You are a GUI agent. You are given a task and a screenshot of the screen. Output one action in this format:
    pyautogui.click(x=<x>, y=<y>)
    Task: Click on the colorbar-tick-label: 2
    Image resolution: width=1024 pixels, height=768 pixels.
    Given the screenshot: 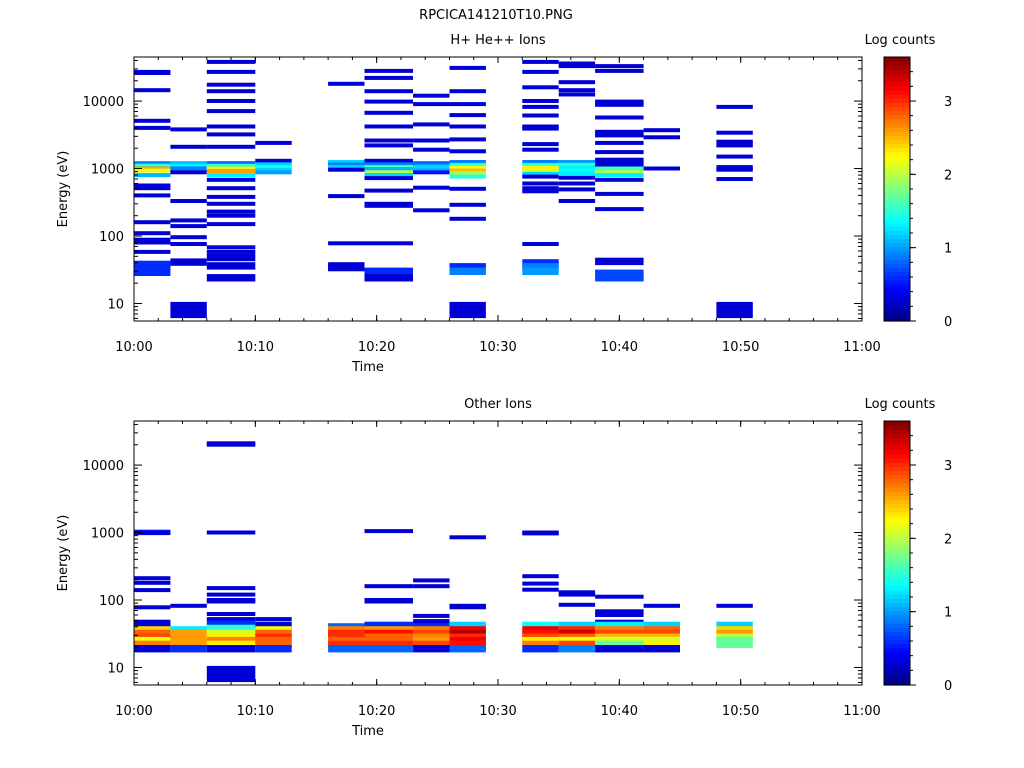 What is the action you would take?
    pyautogui.click(x=948, y=175)
    